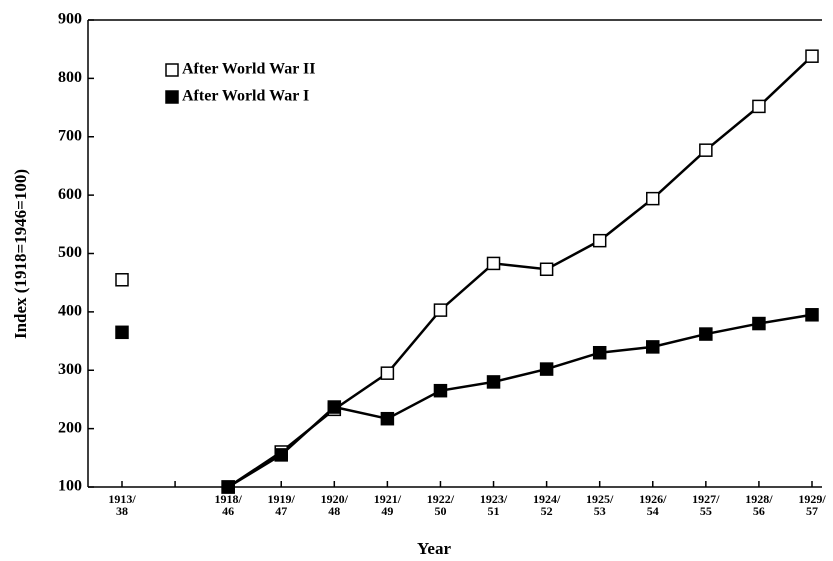 This screenshot has height=561, width=833. I want to click on legend-label: After World War II, so click(249, 69).